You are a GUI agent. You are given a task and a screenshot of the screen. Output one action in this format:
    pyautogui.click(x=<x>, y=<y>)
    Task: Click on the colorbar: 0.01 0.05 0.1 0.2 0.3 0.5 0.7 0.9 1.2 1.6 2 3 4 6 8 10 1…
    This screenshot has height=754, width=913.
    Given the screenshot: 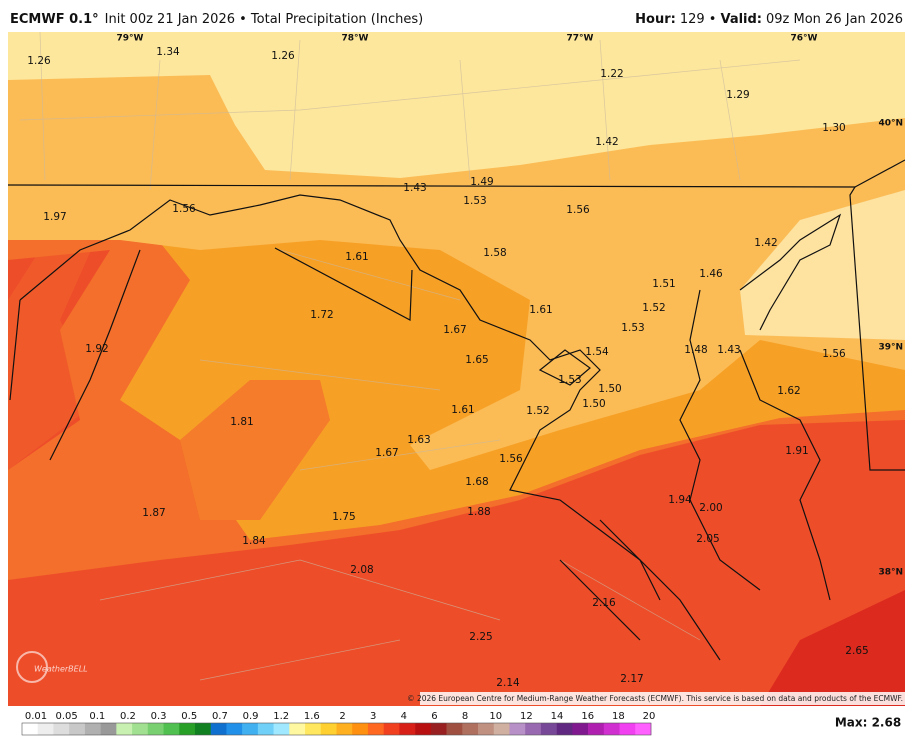 What is the action you would take?
    pyautogui.click(x=338, y=723)
    